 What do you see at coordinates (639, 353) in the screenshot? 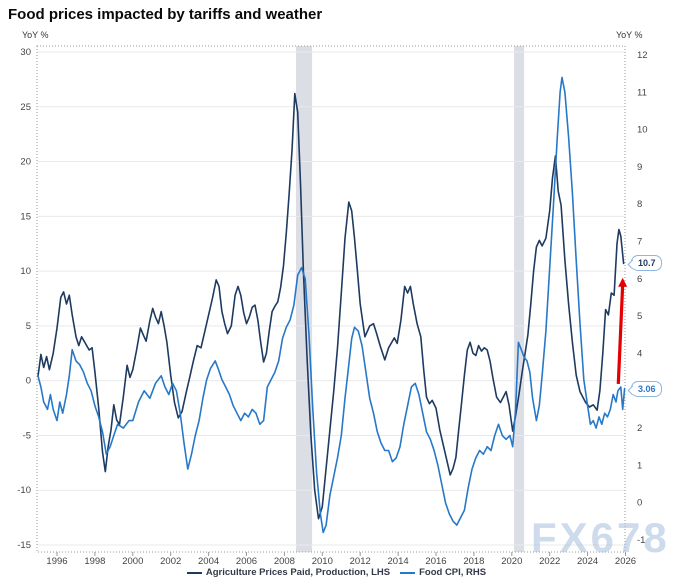
I see `y-axis-tick-label-right: 4` at bounding box center [639, 353].